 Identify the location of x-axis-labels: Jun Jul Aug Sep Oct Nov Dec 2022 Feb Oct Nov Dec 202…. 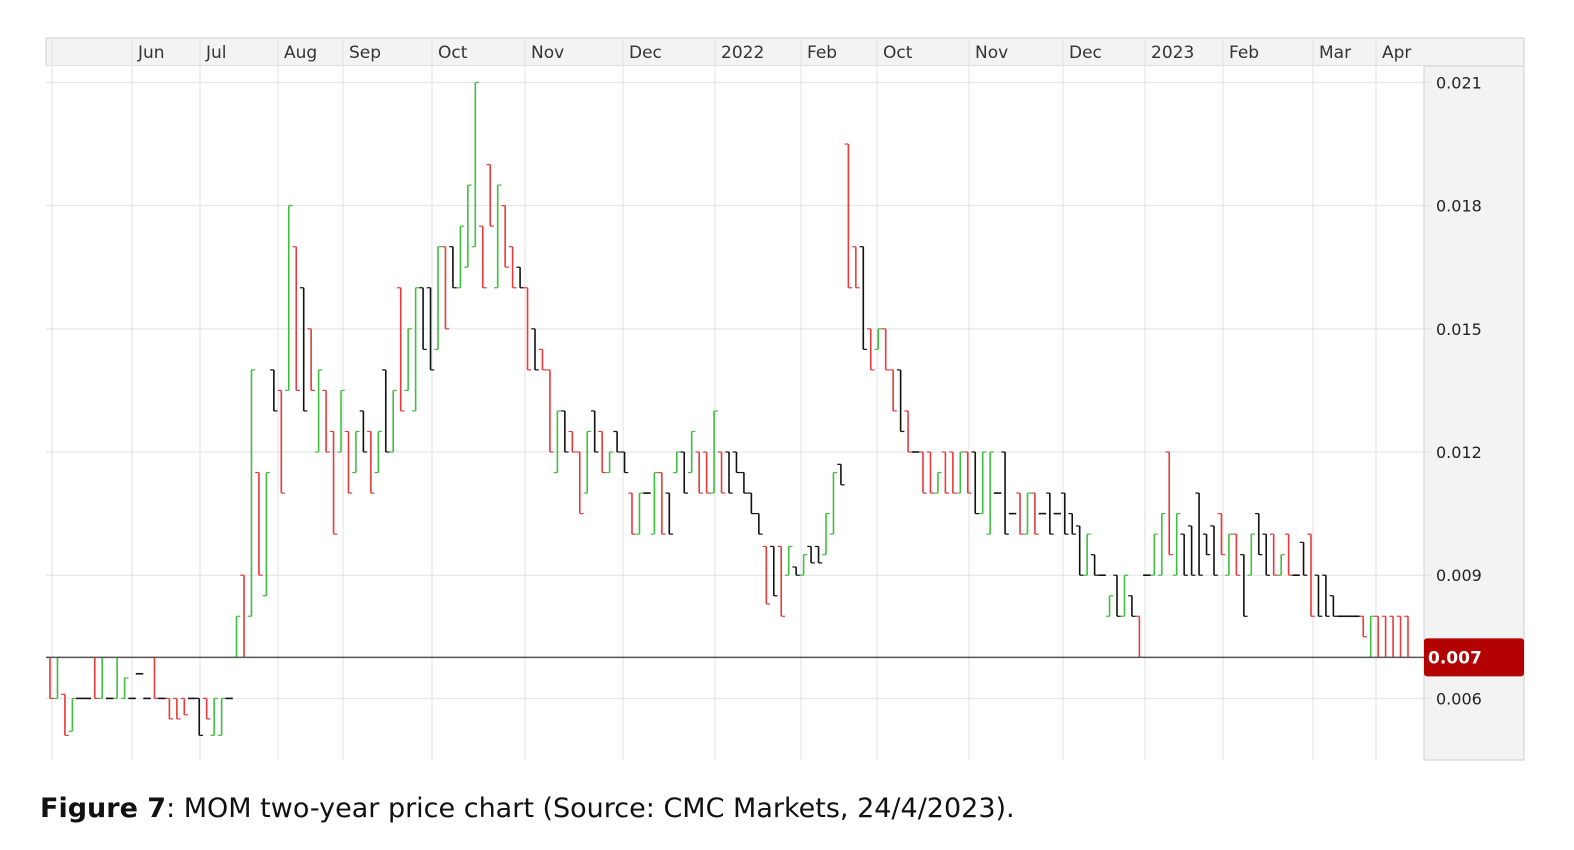
(774, 53).